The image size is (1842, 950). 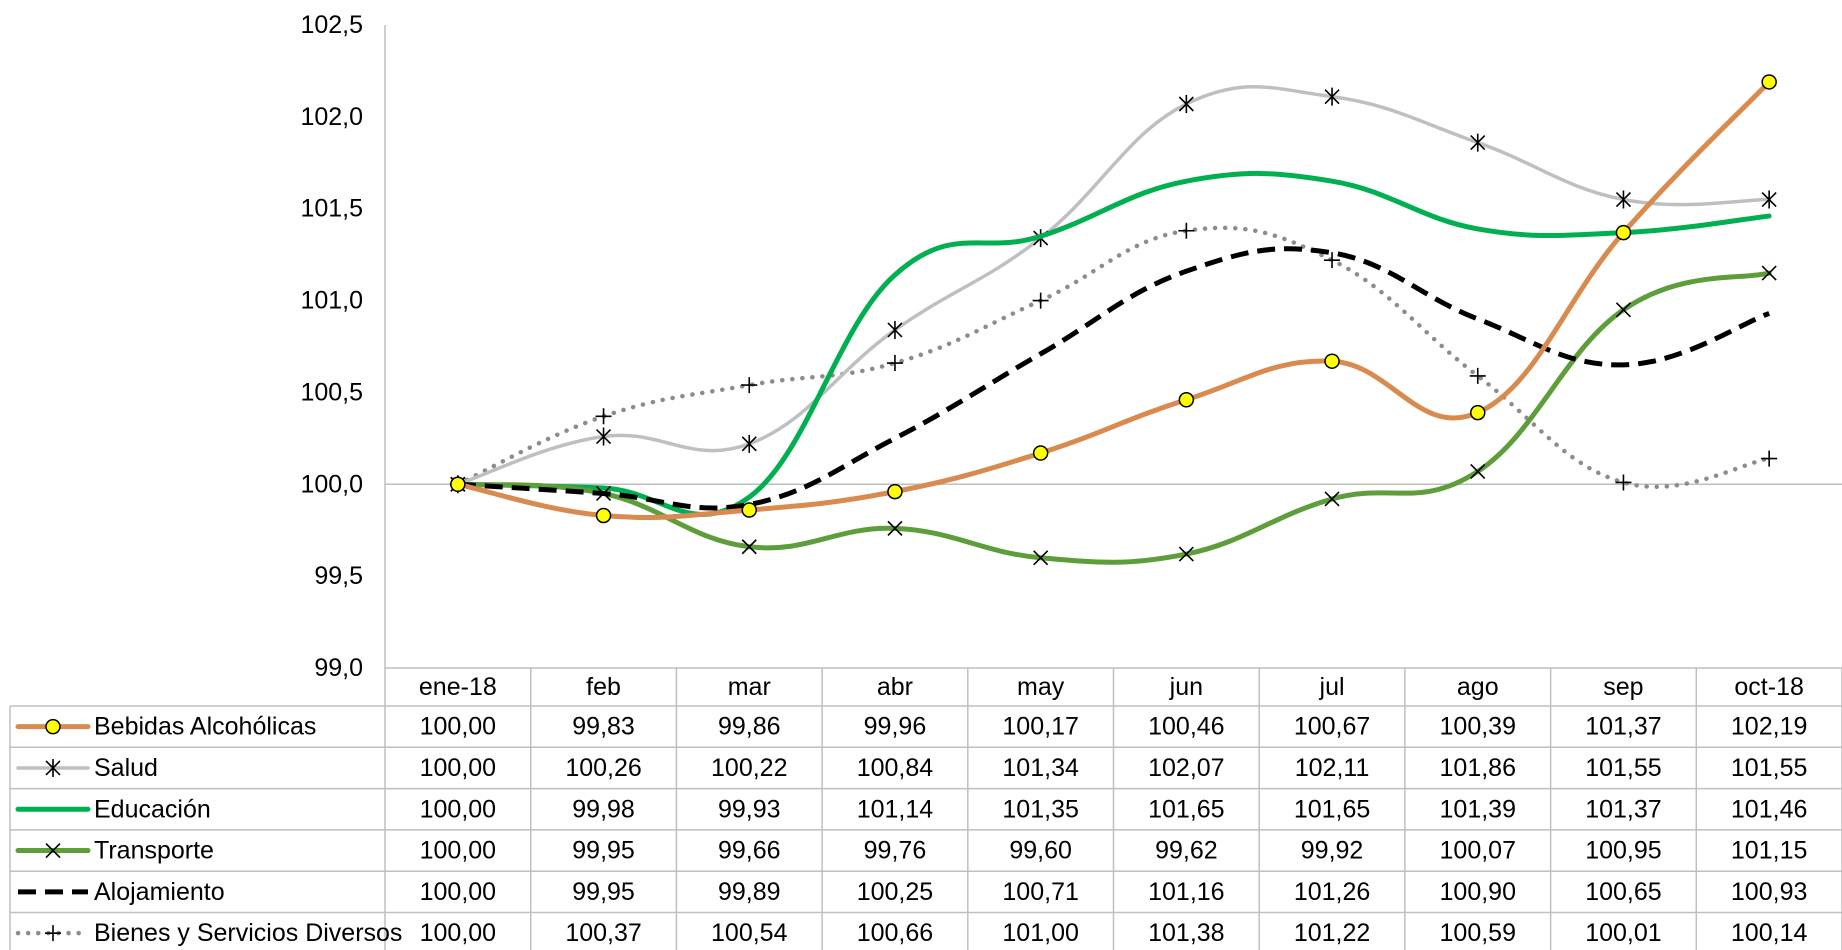 I want to click on data-point-0-0-shape, so click(x=458, y=484).